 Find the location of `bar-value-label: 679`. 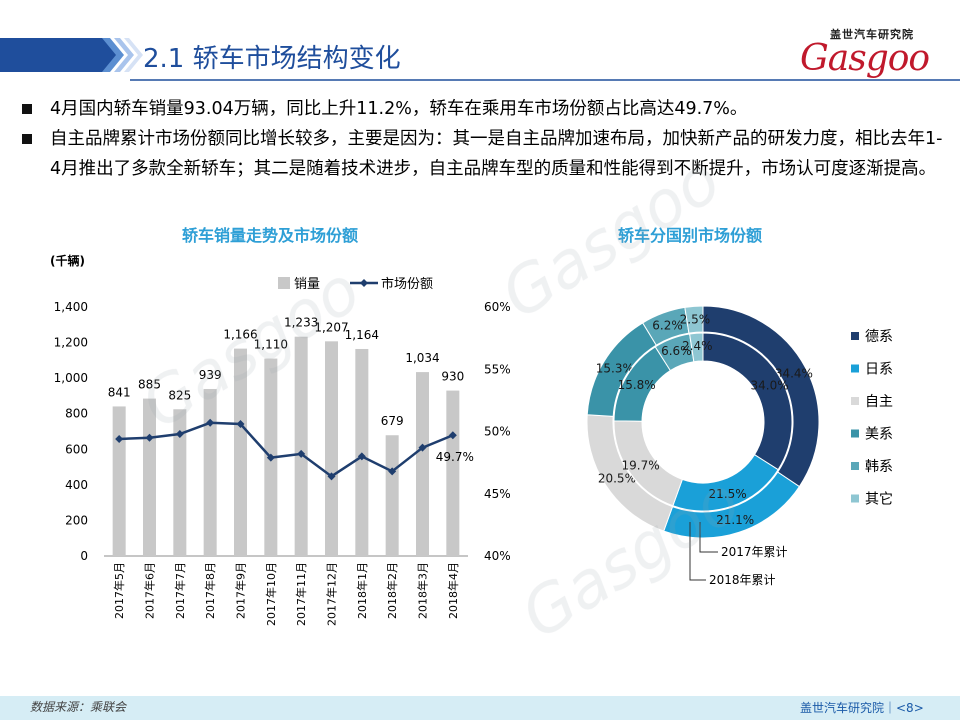

bar-value-label: 679 is located at coordinates (392, 421).